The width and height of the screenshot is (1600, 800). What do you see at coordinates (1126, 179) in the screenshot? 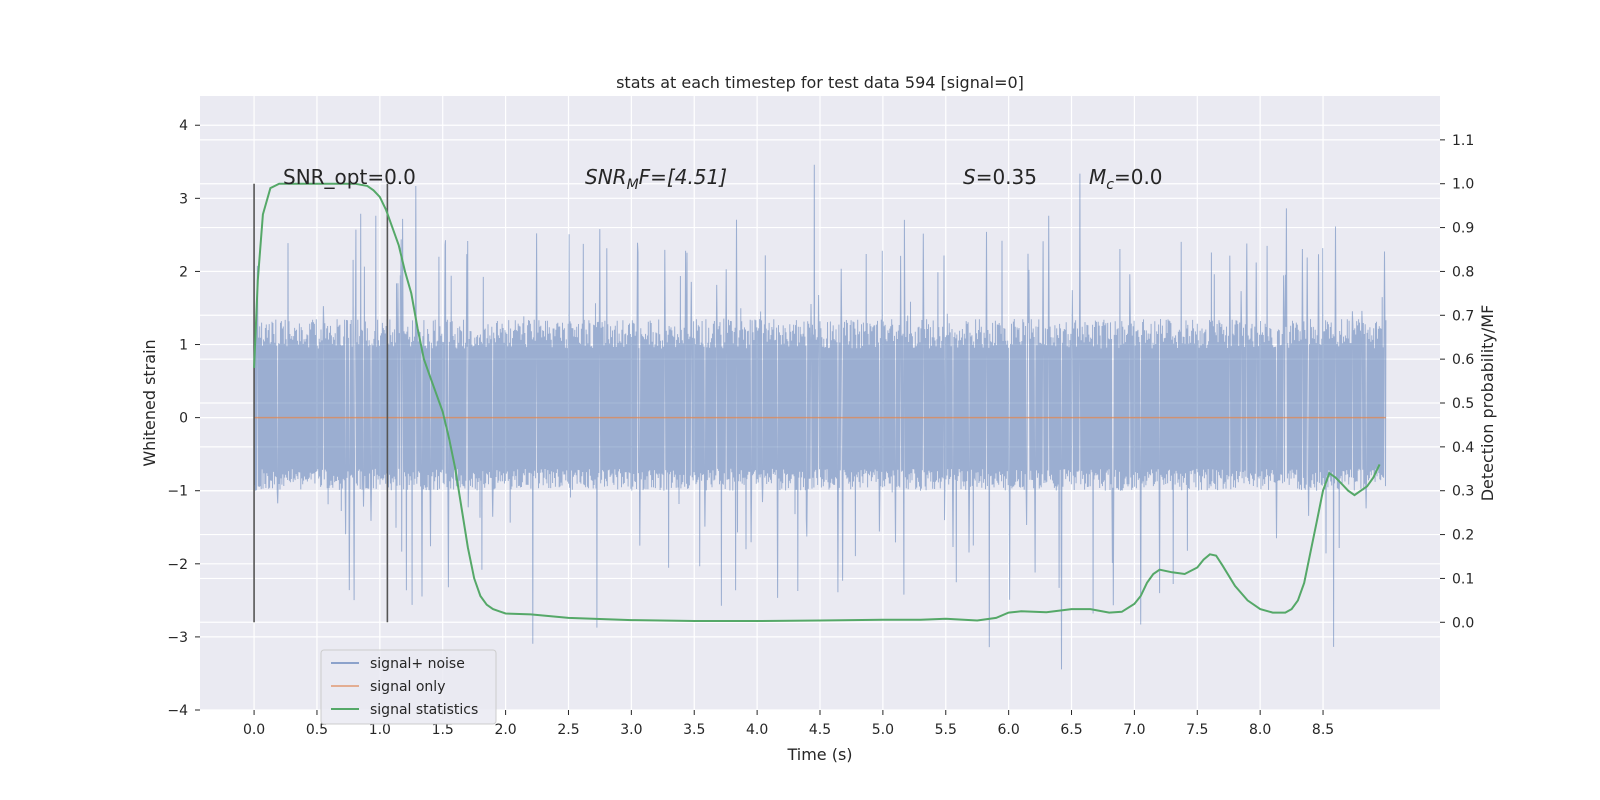
I see `annotation-mc: Mc=0.0` at bounding box center [1126, 179].